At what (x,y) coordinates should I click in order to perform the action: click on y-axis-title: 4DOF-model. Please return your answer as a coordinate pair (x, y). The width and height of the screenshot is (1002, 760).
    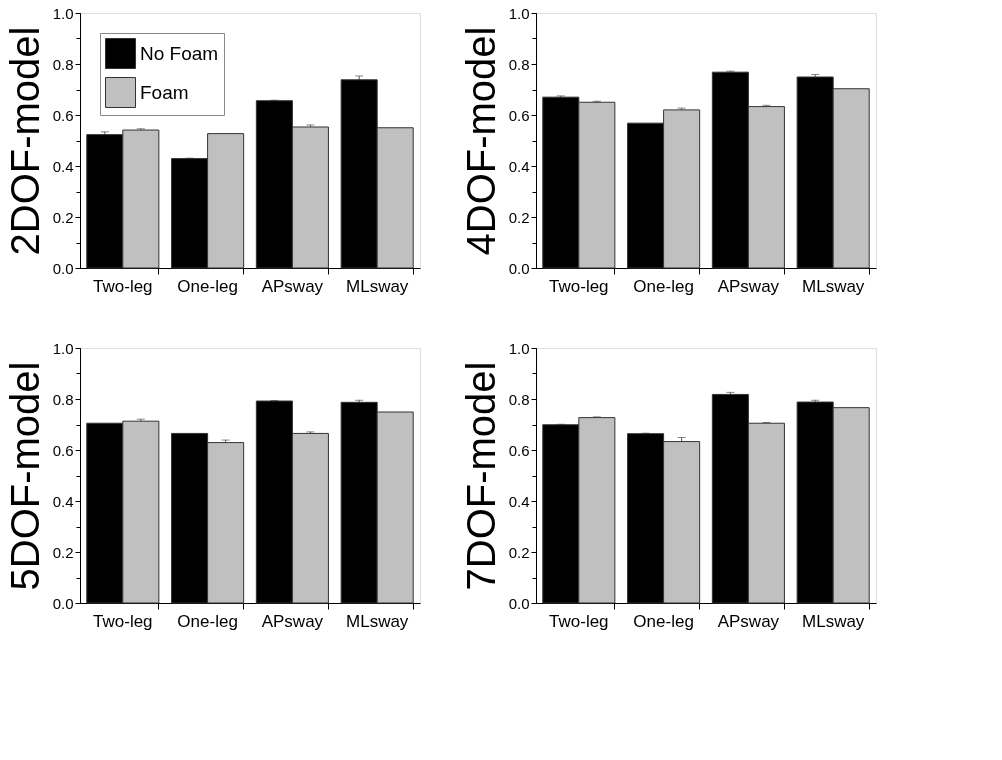
    Looking at the image, I should click on (480, 141).